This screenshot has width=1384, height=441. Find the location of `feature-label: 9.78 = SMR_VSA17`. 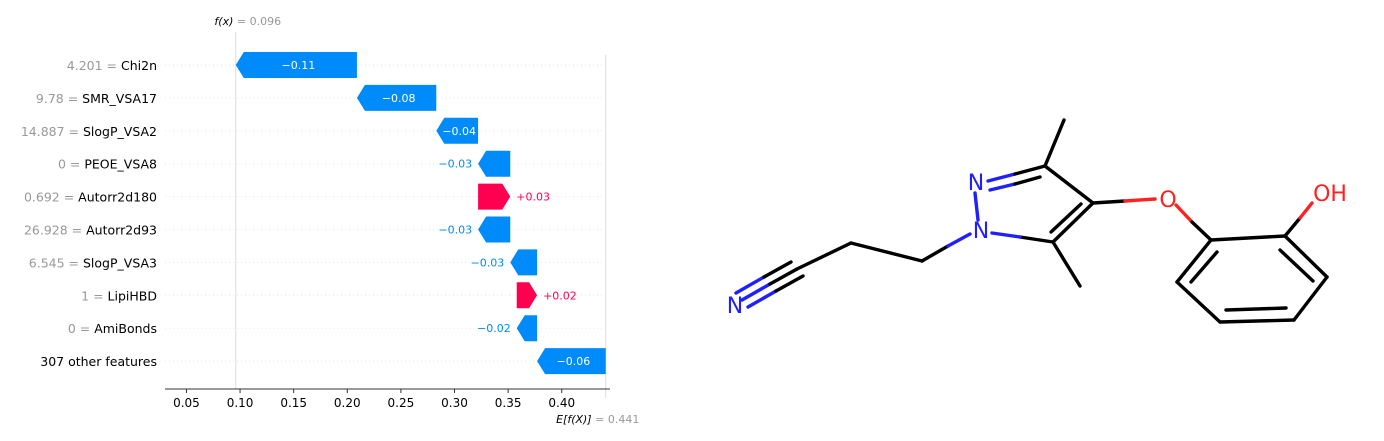

feature-label: 9.78 = SMR_VSA17 is located at coordinates (96, 98).